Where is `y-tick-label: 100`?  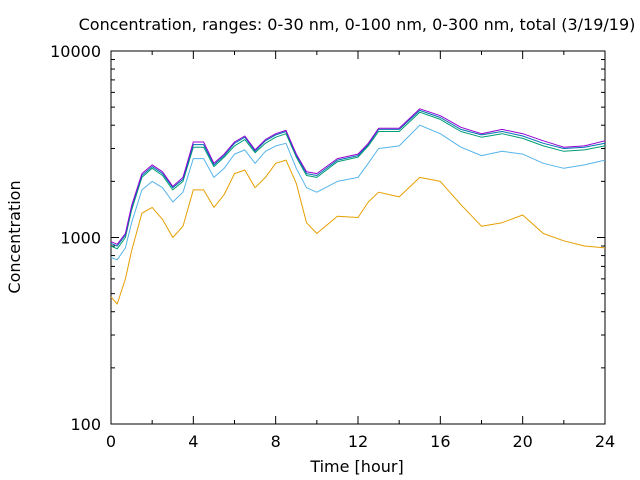 y-tick-label: 100 is located at coordinates (85, 424).